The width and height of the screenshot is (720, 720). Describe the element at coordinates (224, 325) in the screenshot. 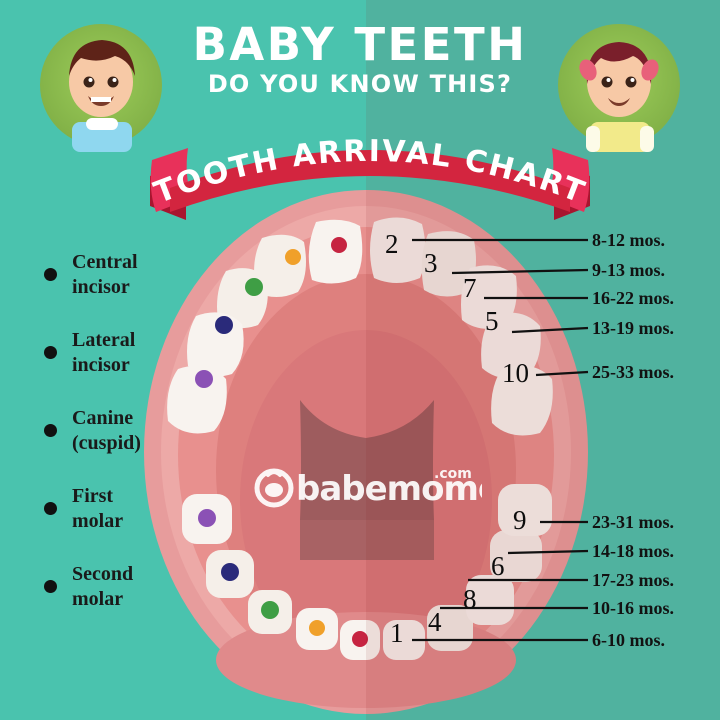

I see `tooth-dot-first-molar` at that location.